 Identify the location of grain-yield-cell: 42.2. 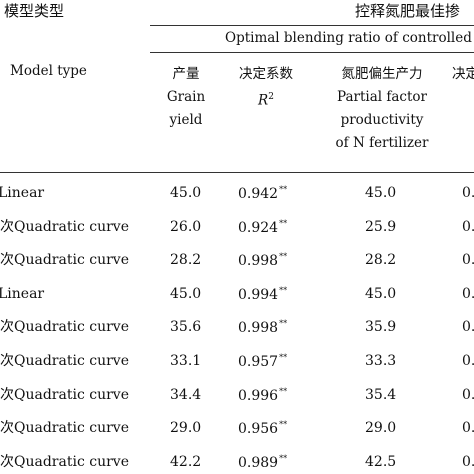
(185, 462).